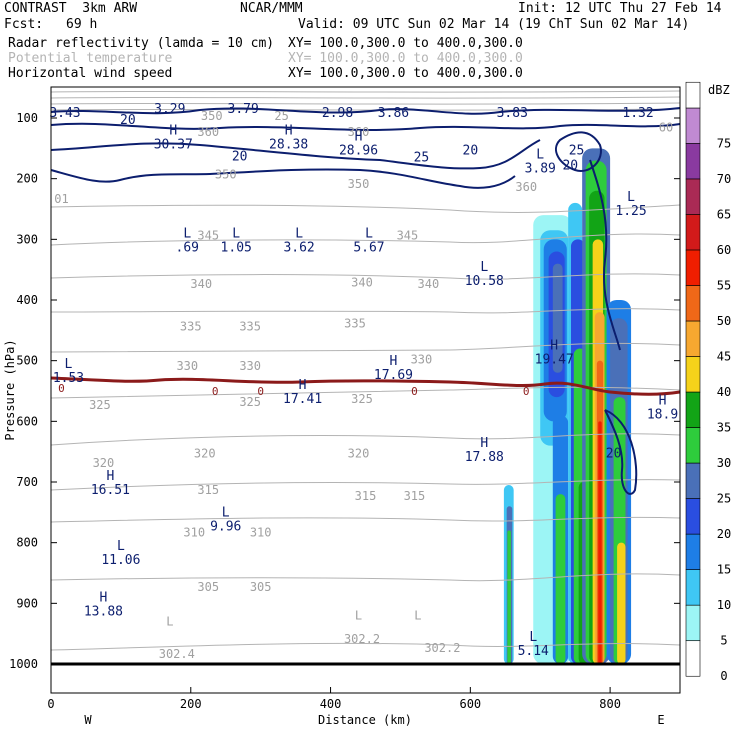  Describe the element at coordinates (27, 421) in the screenshot. I see `y-tick-label-5: 600` at that location.